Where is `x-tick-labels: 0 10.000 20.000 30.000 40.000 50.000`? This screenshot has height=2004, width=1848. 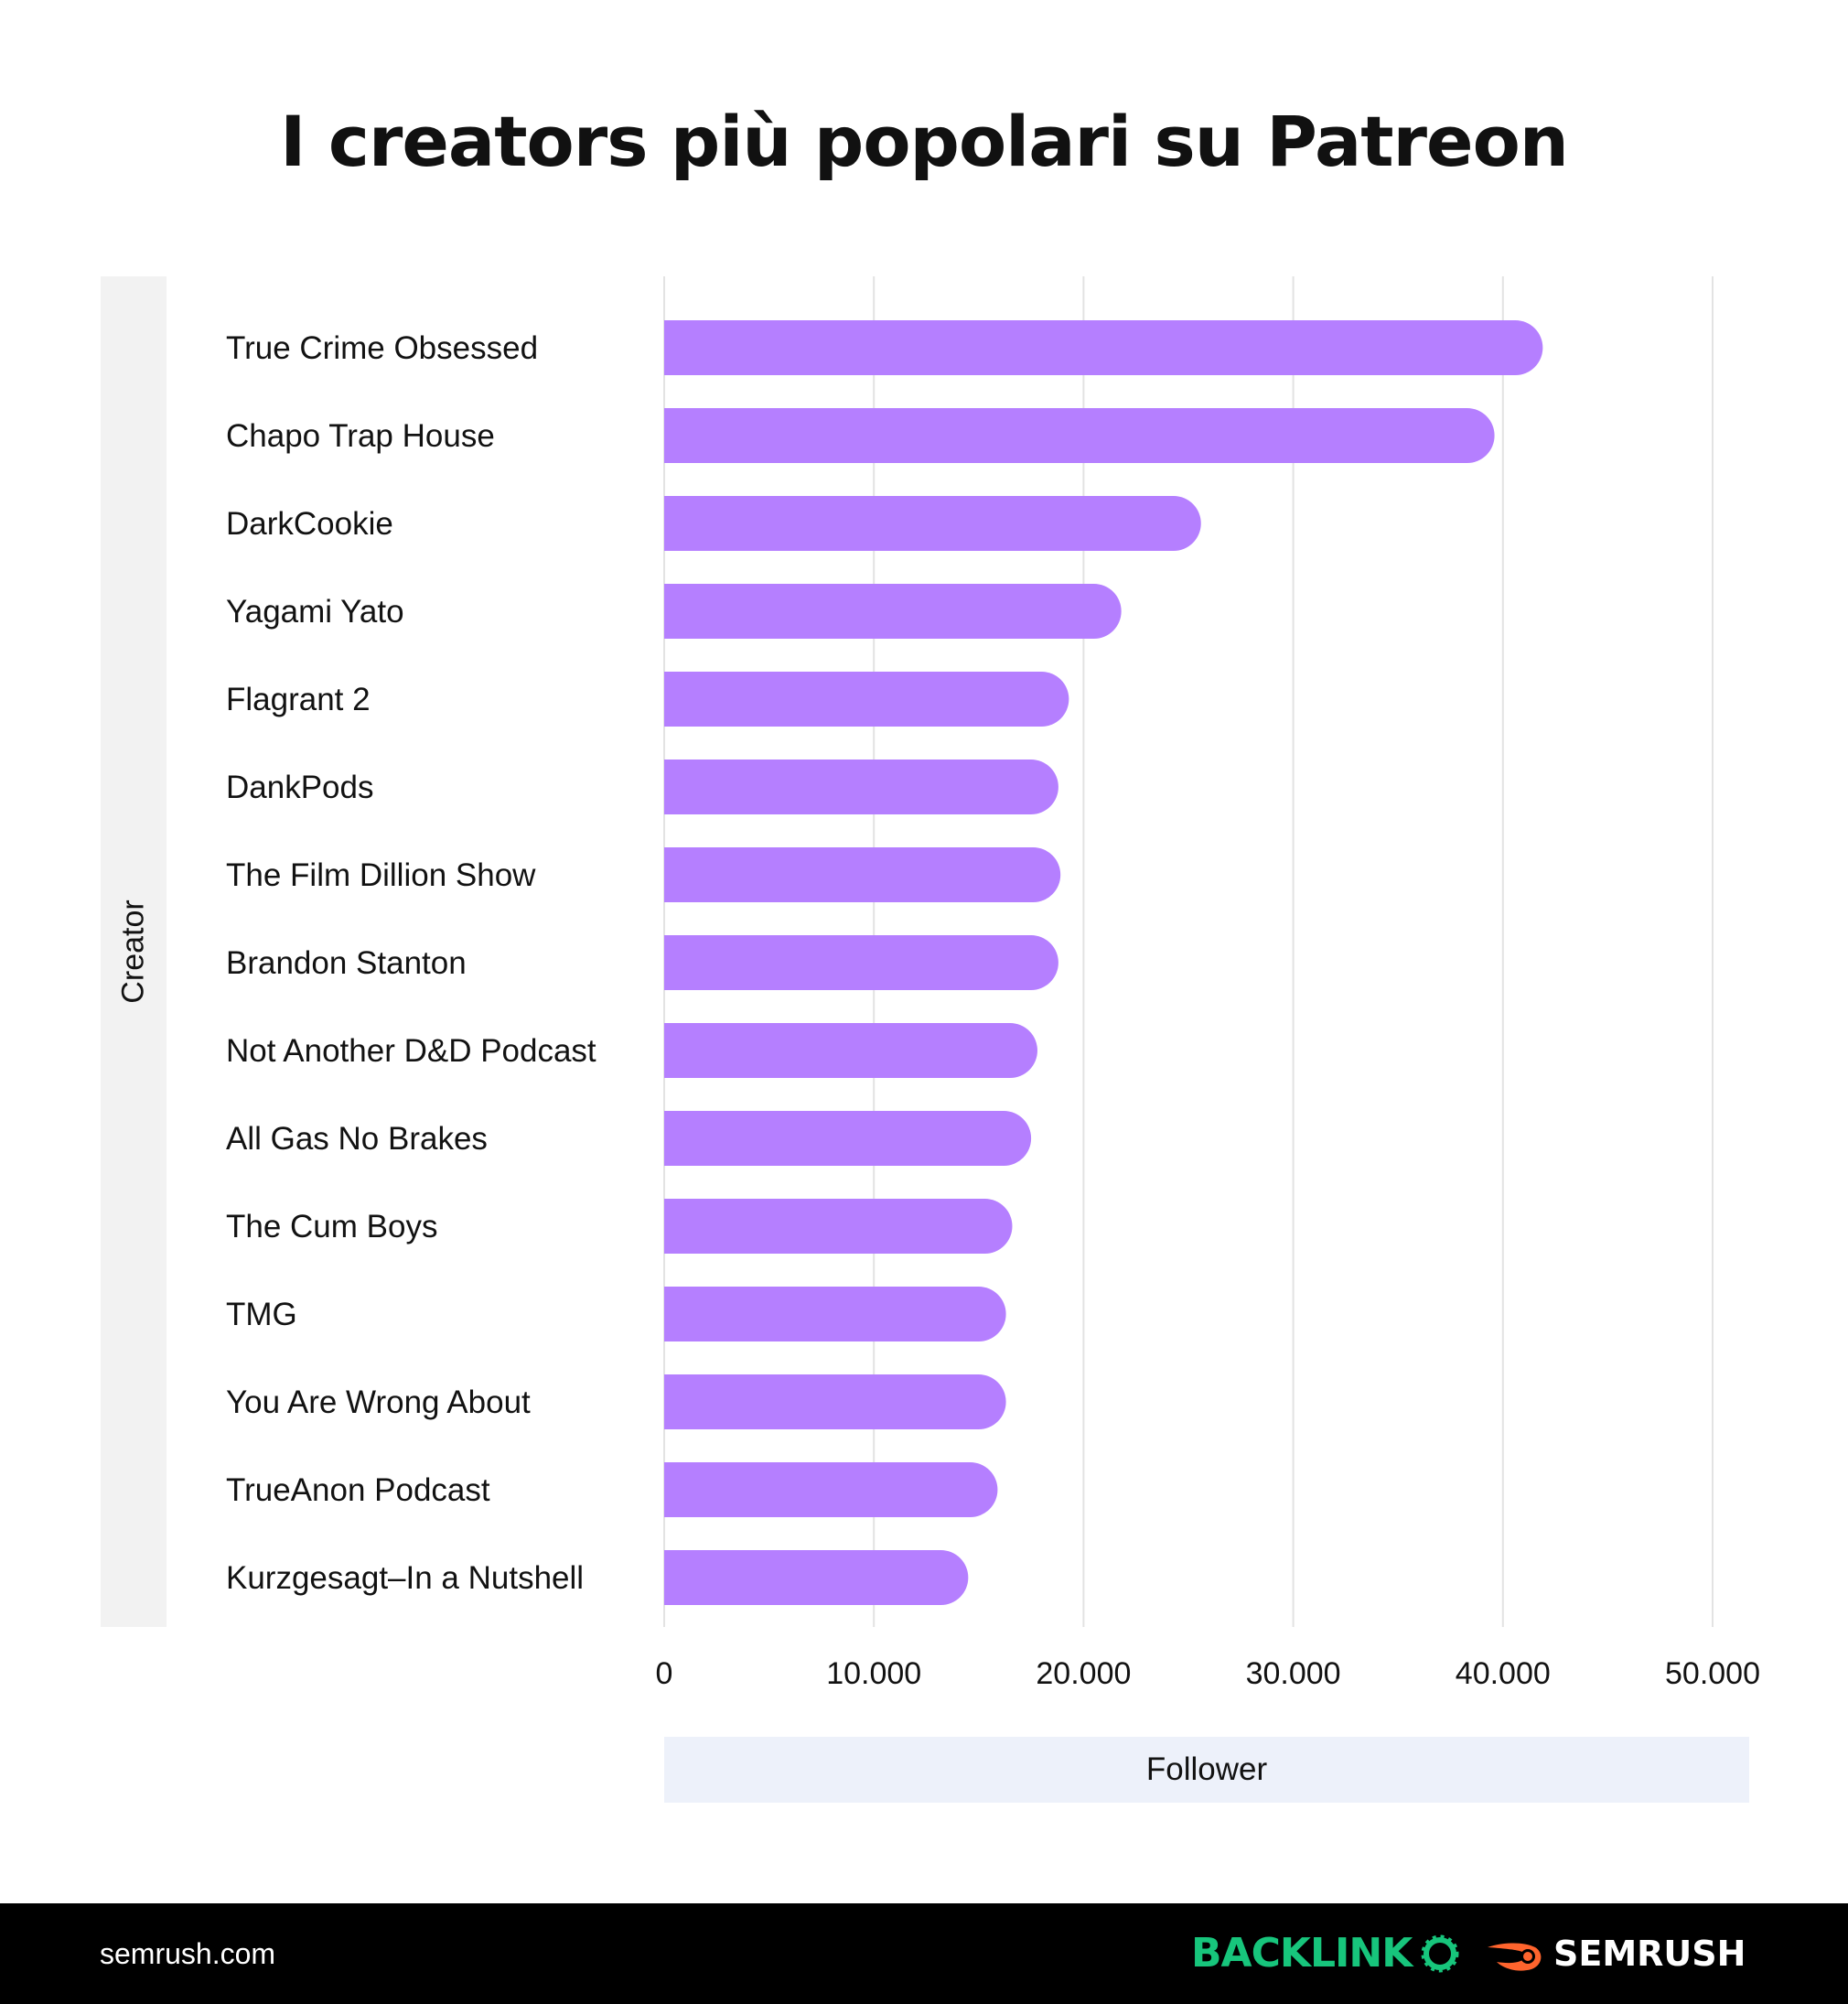 x-tick-labels: 0 10.000 20.000 30.000 40.000 50.000 is located at coordinates (1208, 1673).